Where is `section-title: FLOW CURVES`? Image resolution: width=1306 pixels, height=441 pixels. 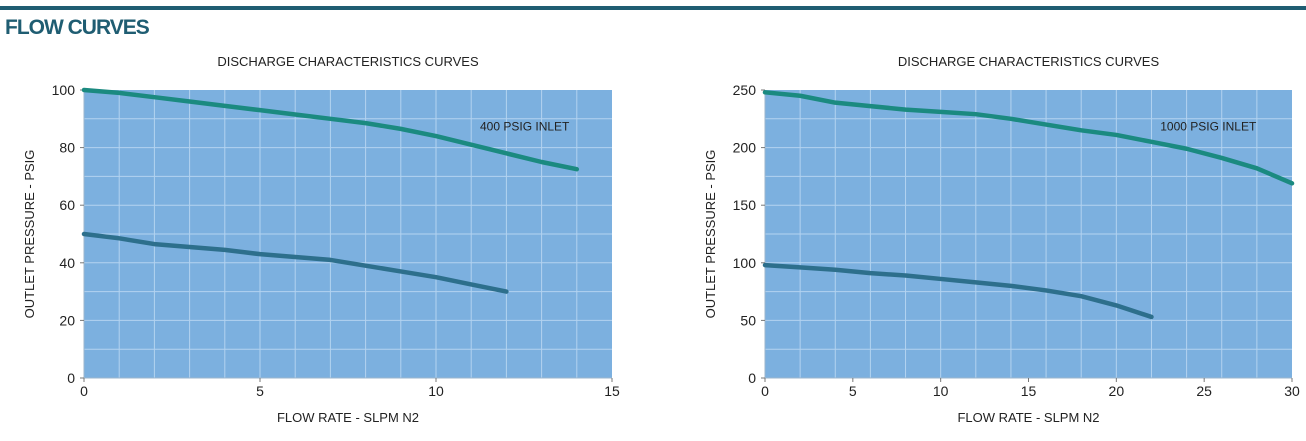
section-title: FLOW CURVES is located at coordinates (77, 27).